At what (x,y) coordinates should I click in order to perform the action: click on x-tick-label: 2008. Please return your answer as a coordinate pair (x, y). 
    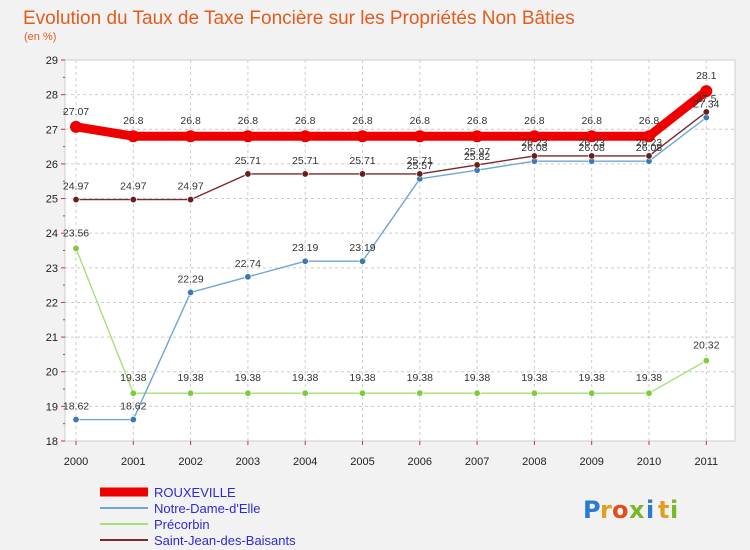
    Looking at the image, I should click on (534, 462).